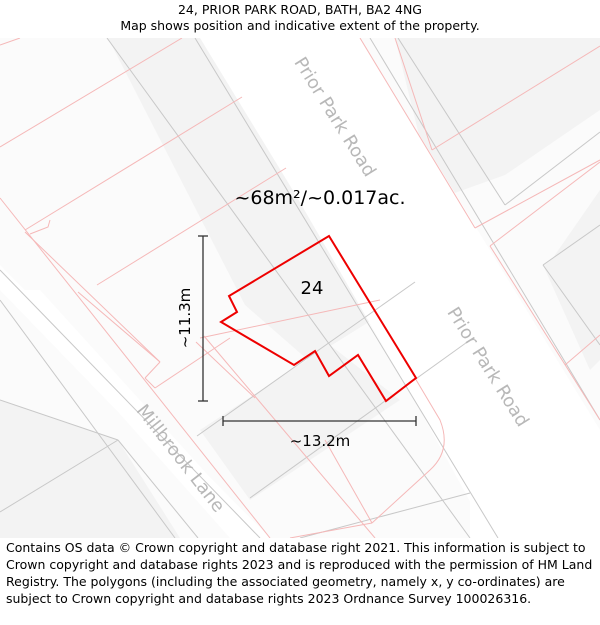  What do you see at coordinates (299, 9) in the screenshot?
I see `property-address: 24, PRIOR PARK ROAD, BATH, BA2 4NG` at bounding box center [299, 9].